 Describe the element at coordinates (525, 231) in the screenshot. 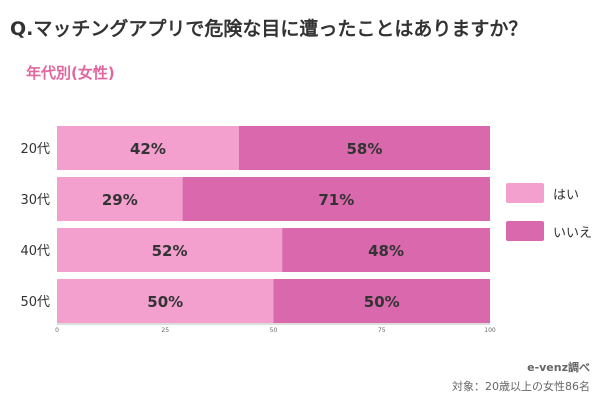

I see `legend-swatch-no` at that location.